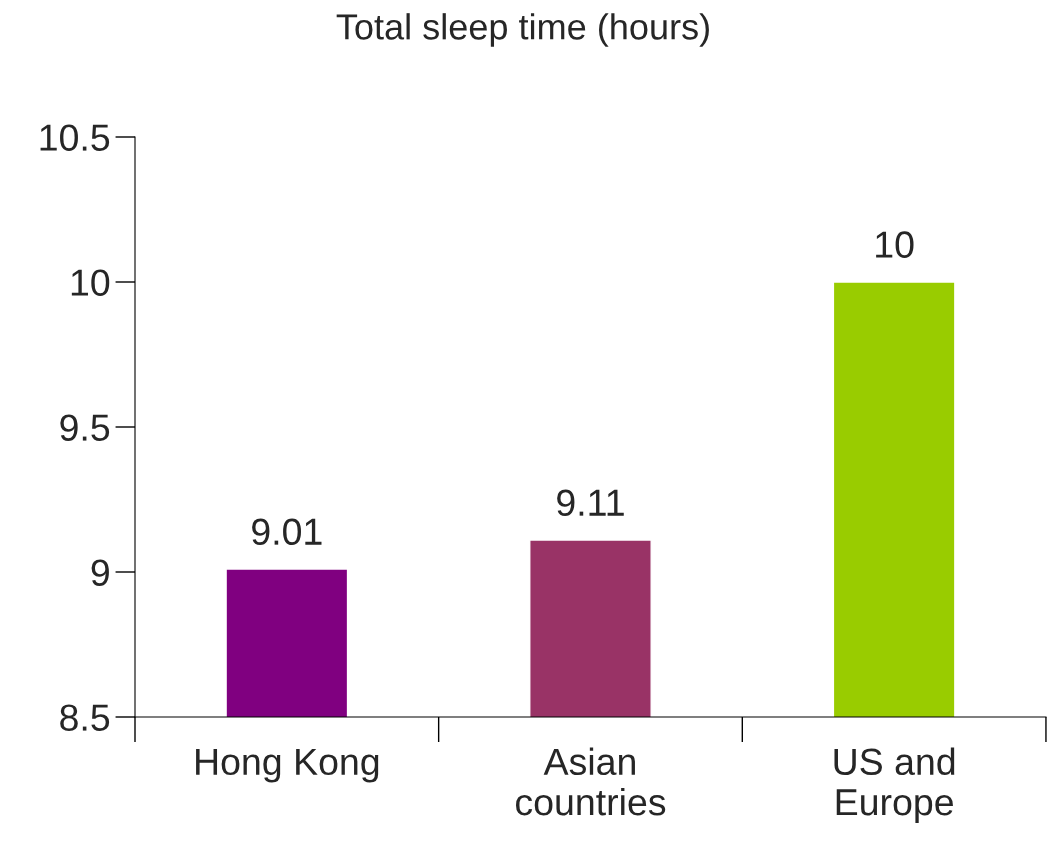 Image resolution: width=1047 pixels, height=868 pixels. I want to click on y-tick-label: 10.5, so click(75, 137).